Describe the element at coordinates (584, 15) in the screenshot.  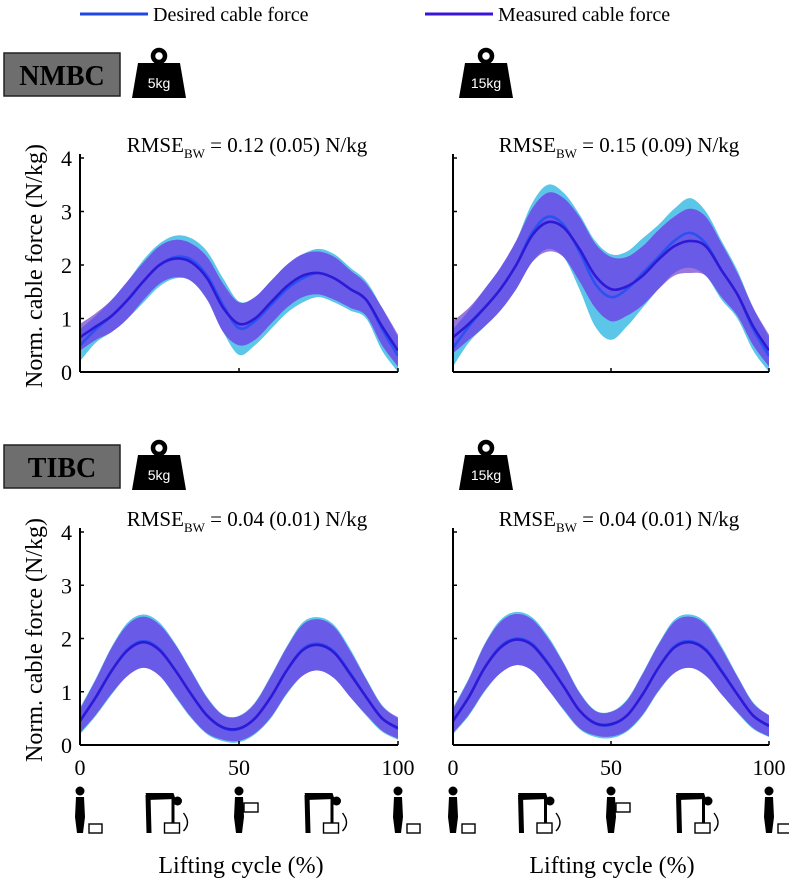
I see `legend-measured-label: Measured cable force` at that location.